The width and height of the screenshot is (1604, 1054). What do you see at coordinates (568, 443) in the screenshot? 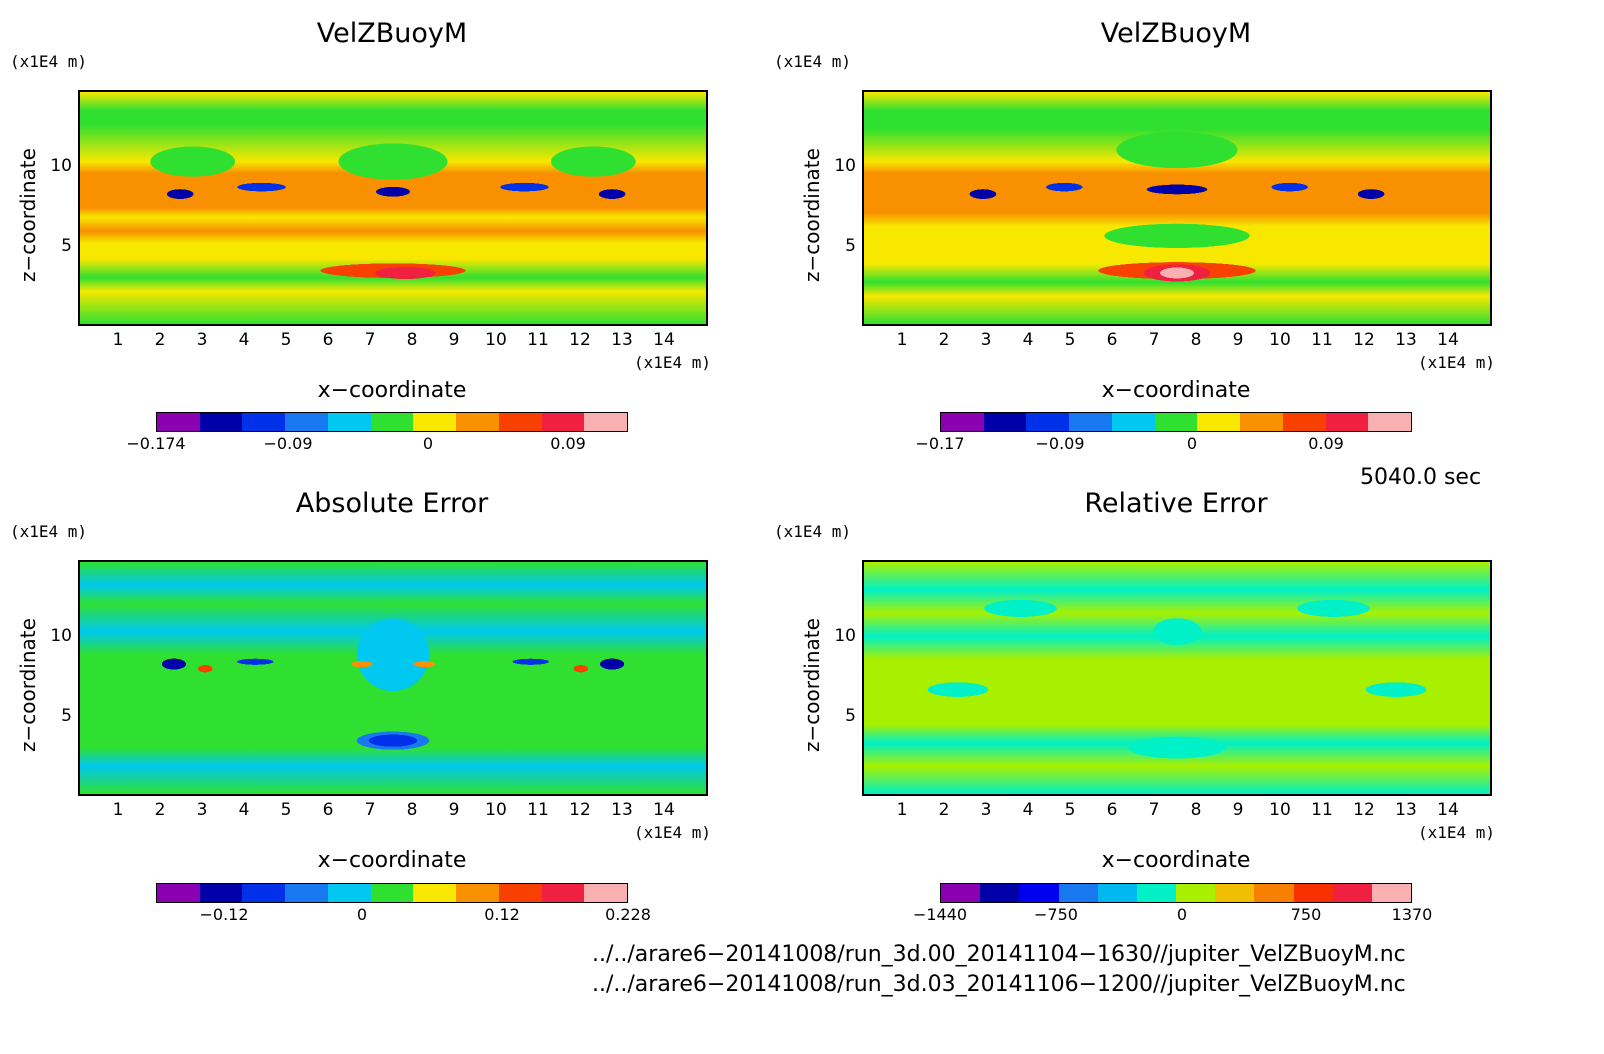
I see `panel1-cbar-tick: 0.09` at bounding box center [568, 443].